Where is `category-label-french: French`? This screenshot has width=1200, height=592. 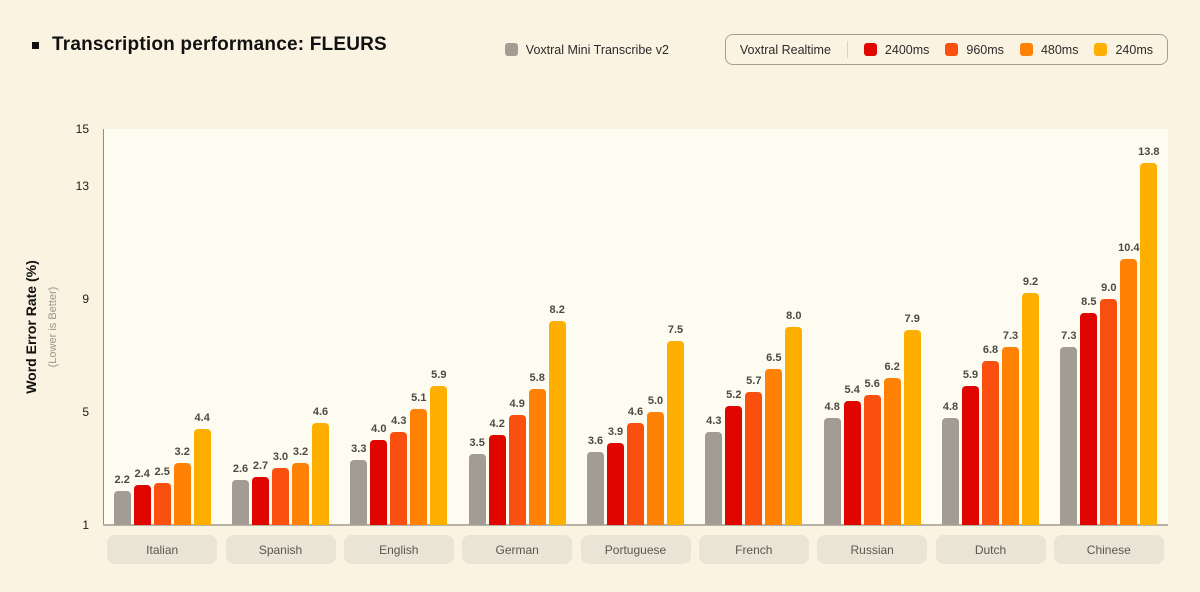
category-label-french: French is located at coordinates (753, 549).